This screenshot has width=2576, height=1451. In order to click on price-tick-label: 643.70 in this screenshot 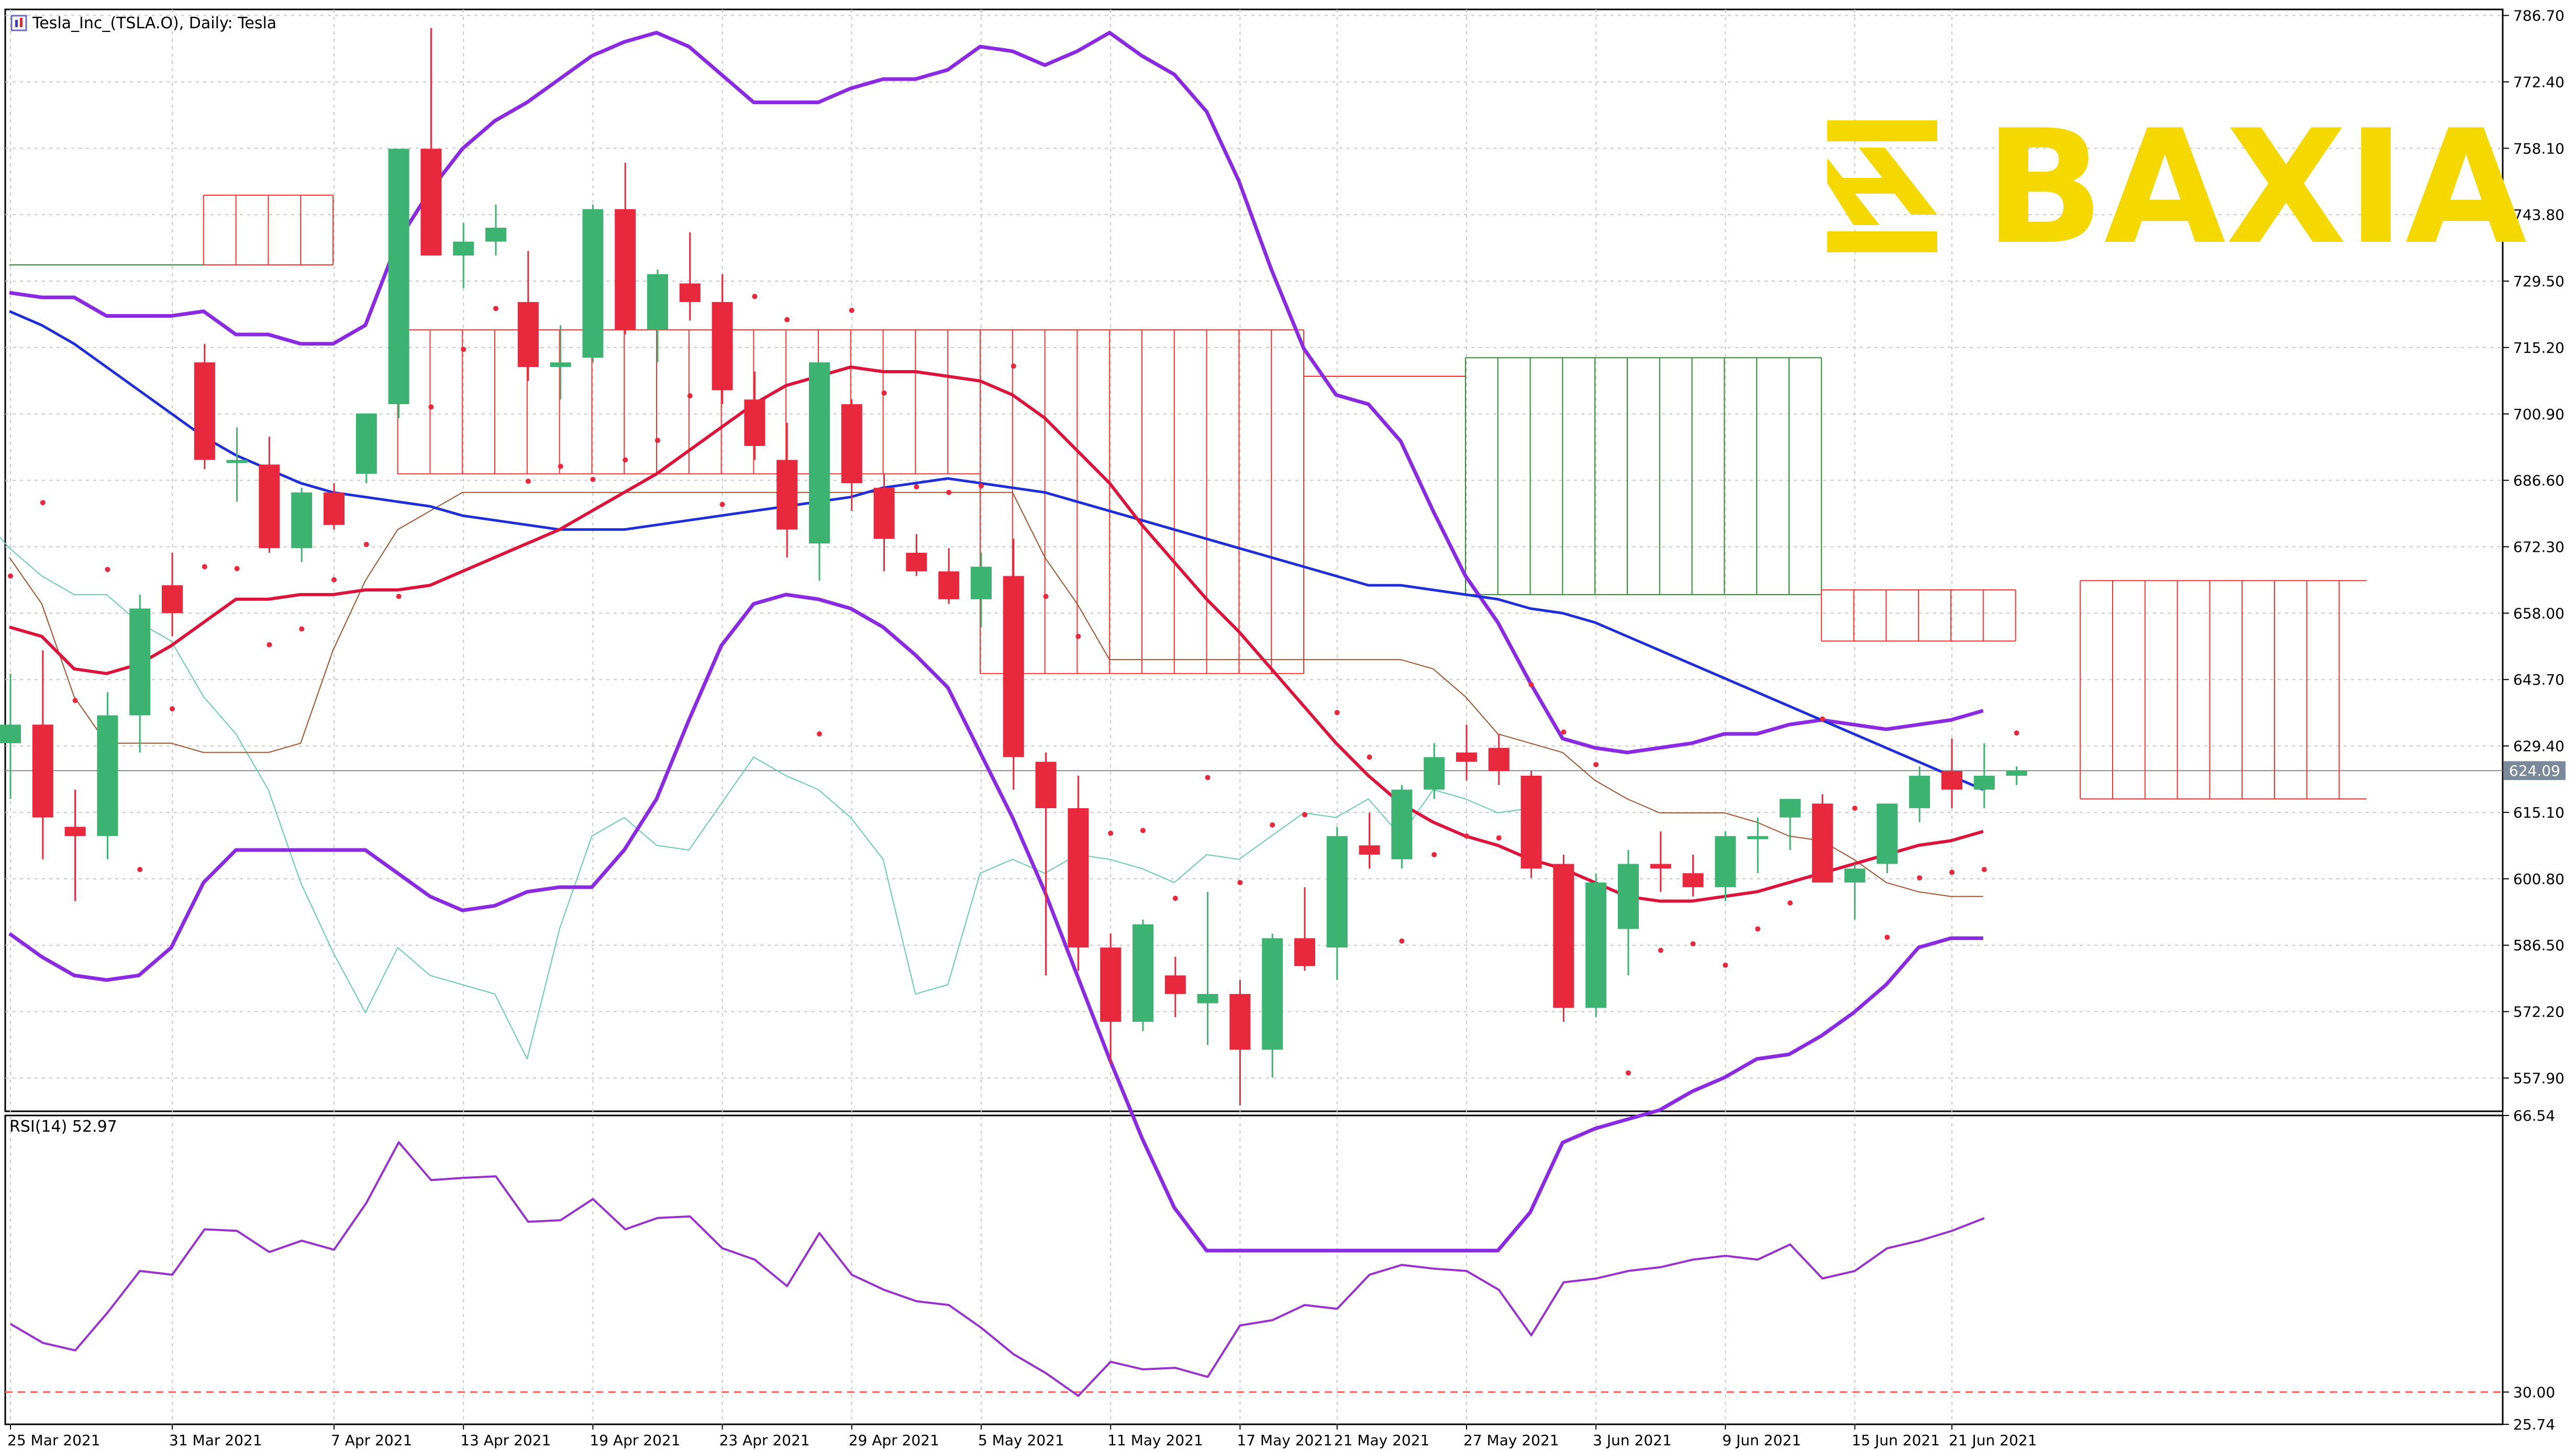, I will do `click(2539, 680)`.